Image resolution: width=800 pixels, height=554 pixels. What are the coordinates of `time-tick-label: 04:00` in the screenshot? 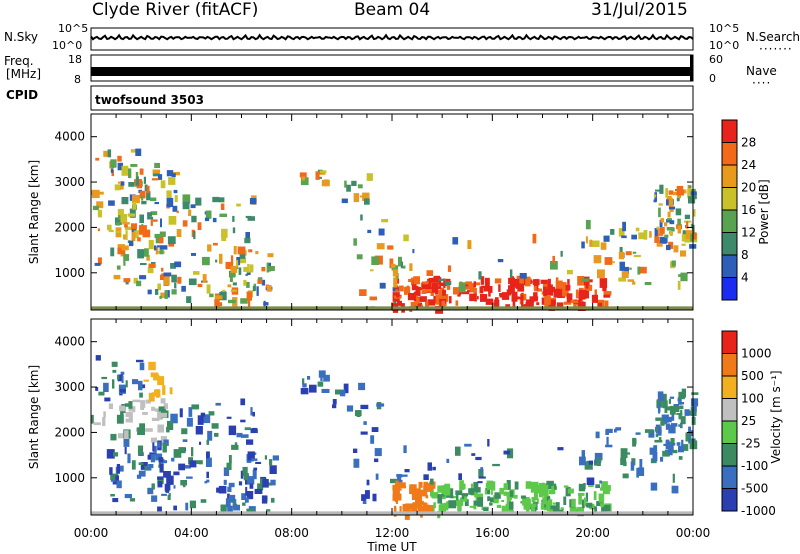 It's located at (191, 533).